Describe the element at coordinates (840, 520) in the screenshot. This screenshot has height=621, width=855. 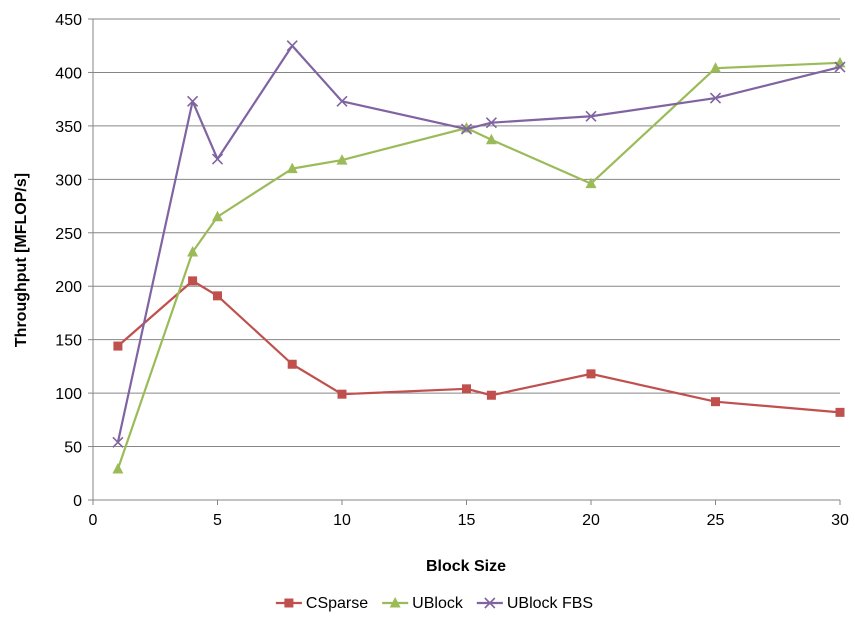
I see `x-tick-label: 30` at that location.